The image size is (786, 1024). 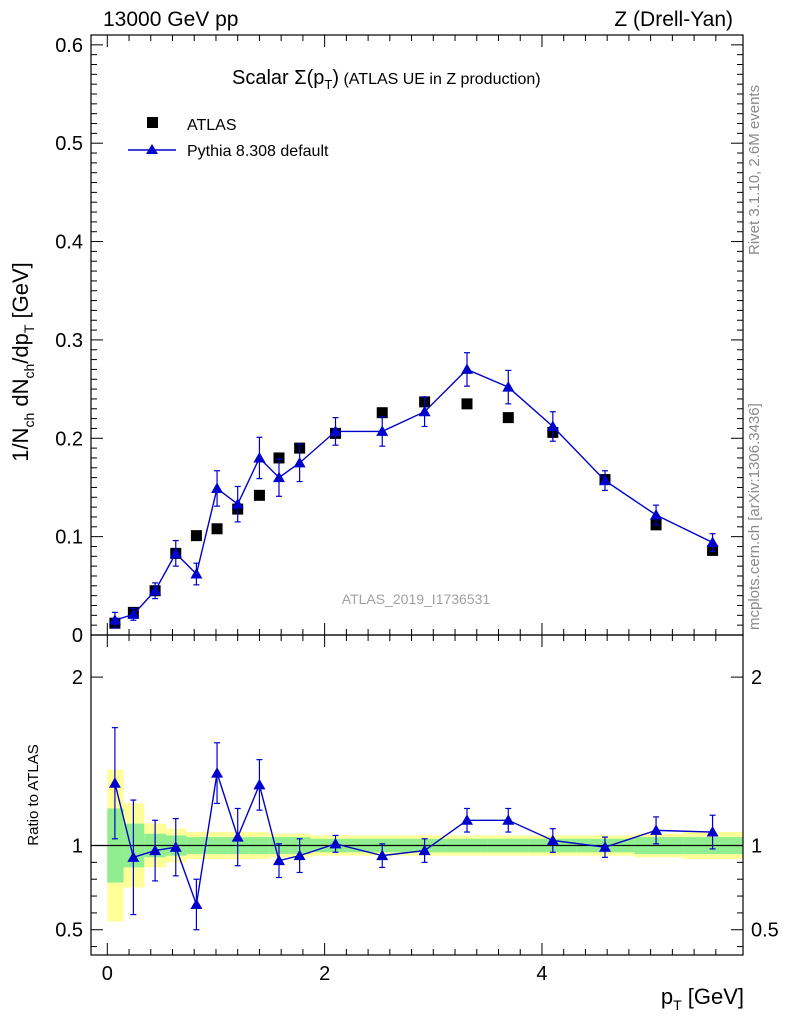 I want to click on ratio-y-tick-label-right: 2, so click(x=756, y=678).